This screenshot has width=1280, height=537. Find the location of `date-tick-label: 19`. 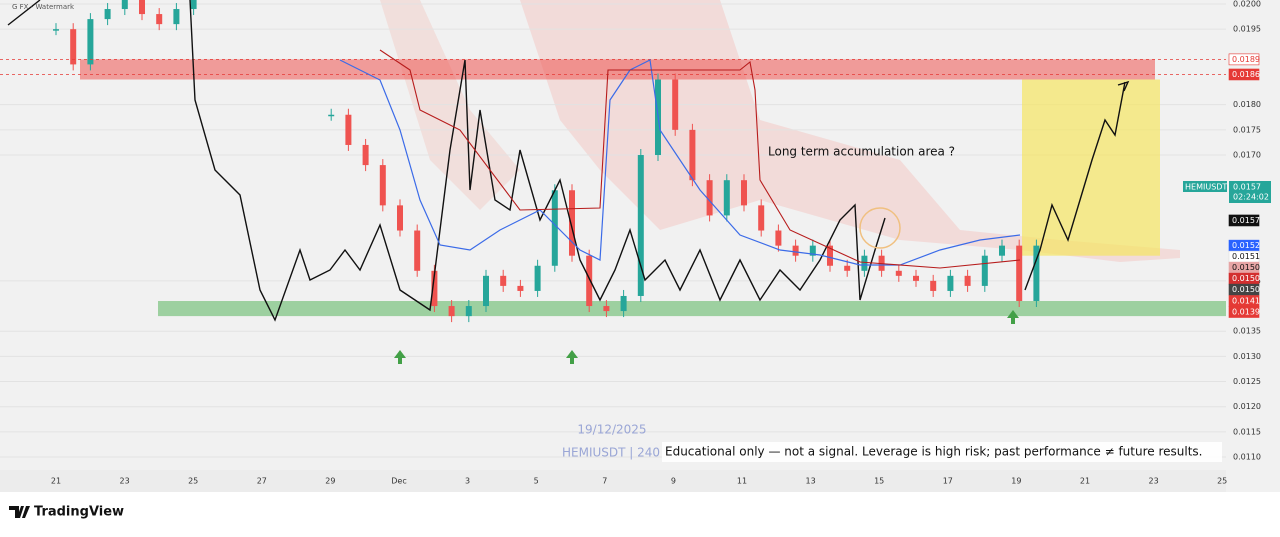

date-tick-label: 19 is located at coordinates (1016, 481).